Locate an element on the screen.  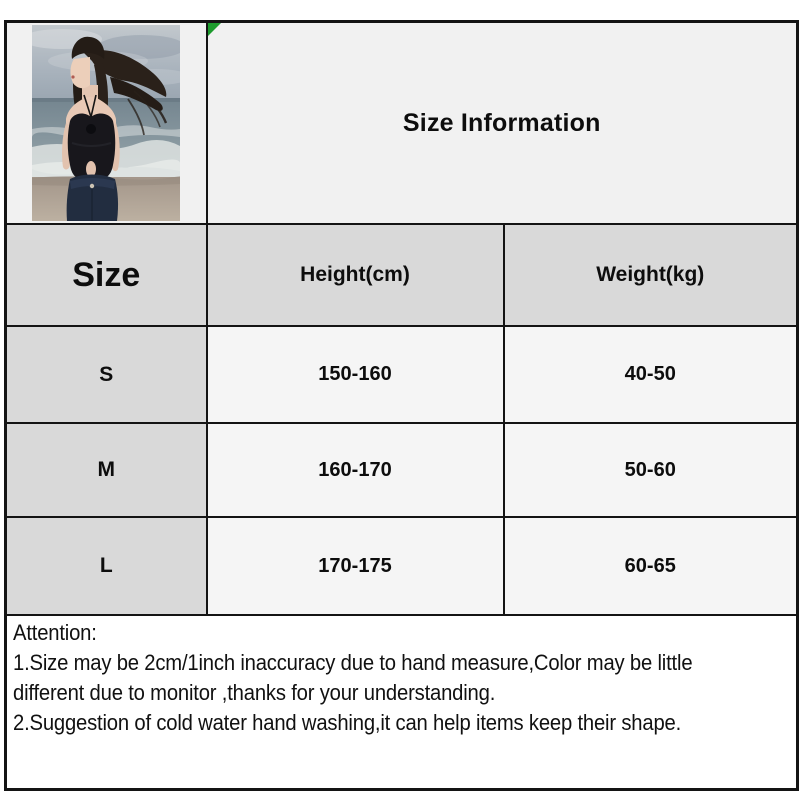
attention-heading: Attention: is located at coordinates (55, 632).